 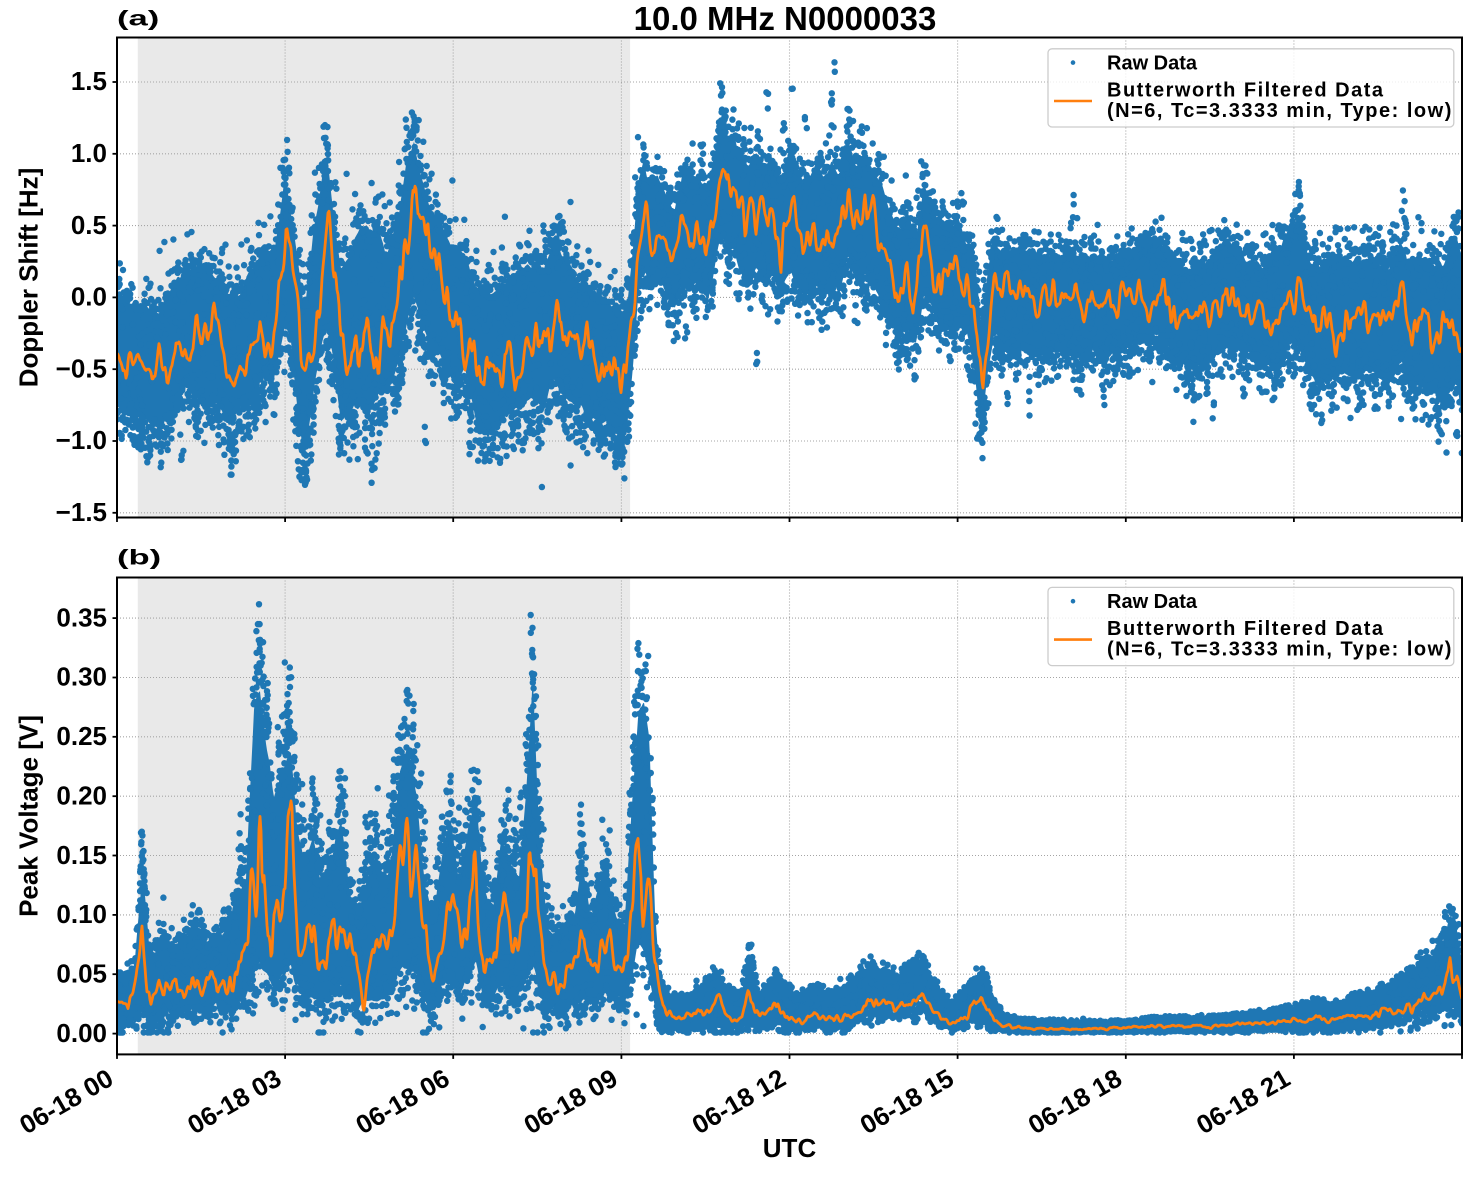 I want to click on svg-text: 0.30, so click(x=81, y=677).